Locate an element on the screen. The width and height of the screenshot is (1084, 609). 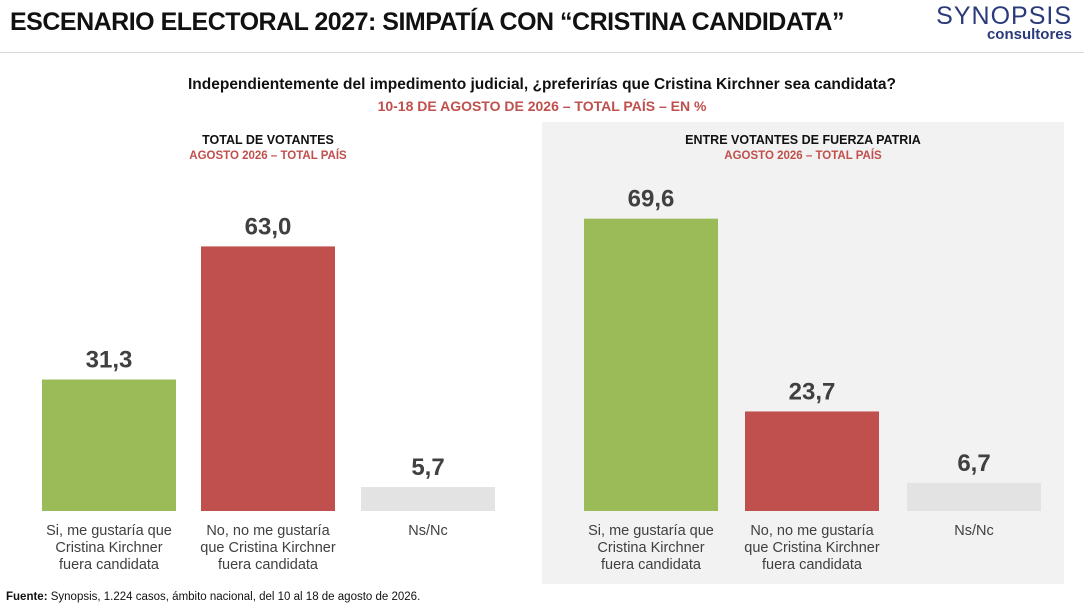
footer-label: Fuente: is located at coordinates (27, 597).